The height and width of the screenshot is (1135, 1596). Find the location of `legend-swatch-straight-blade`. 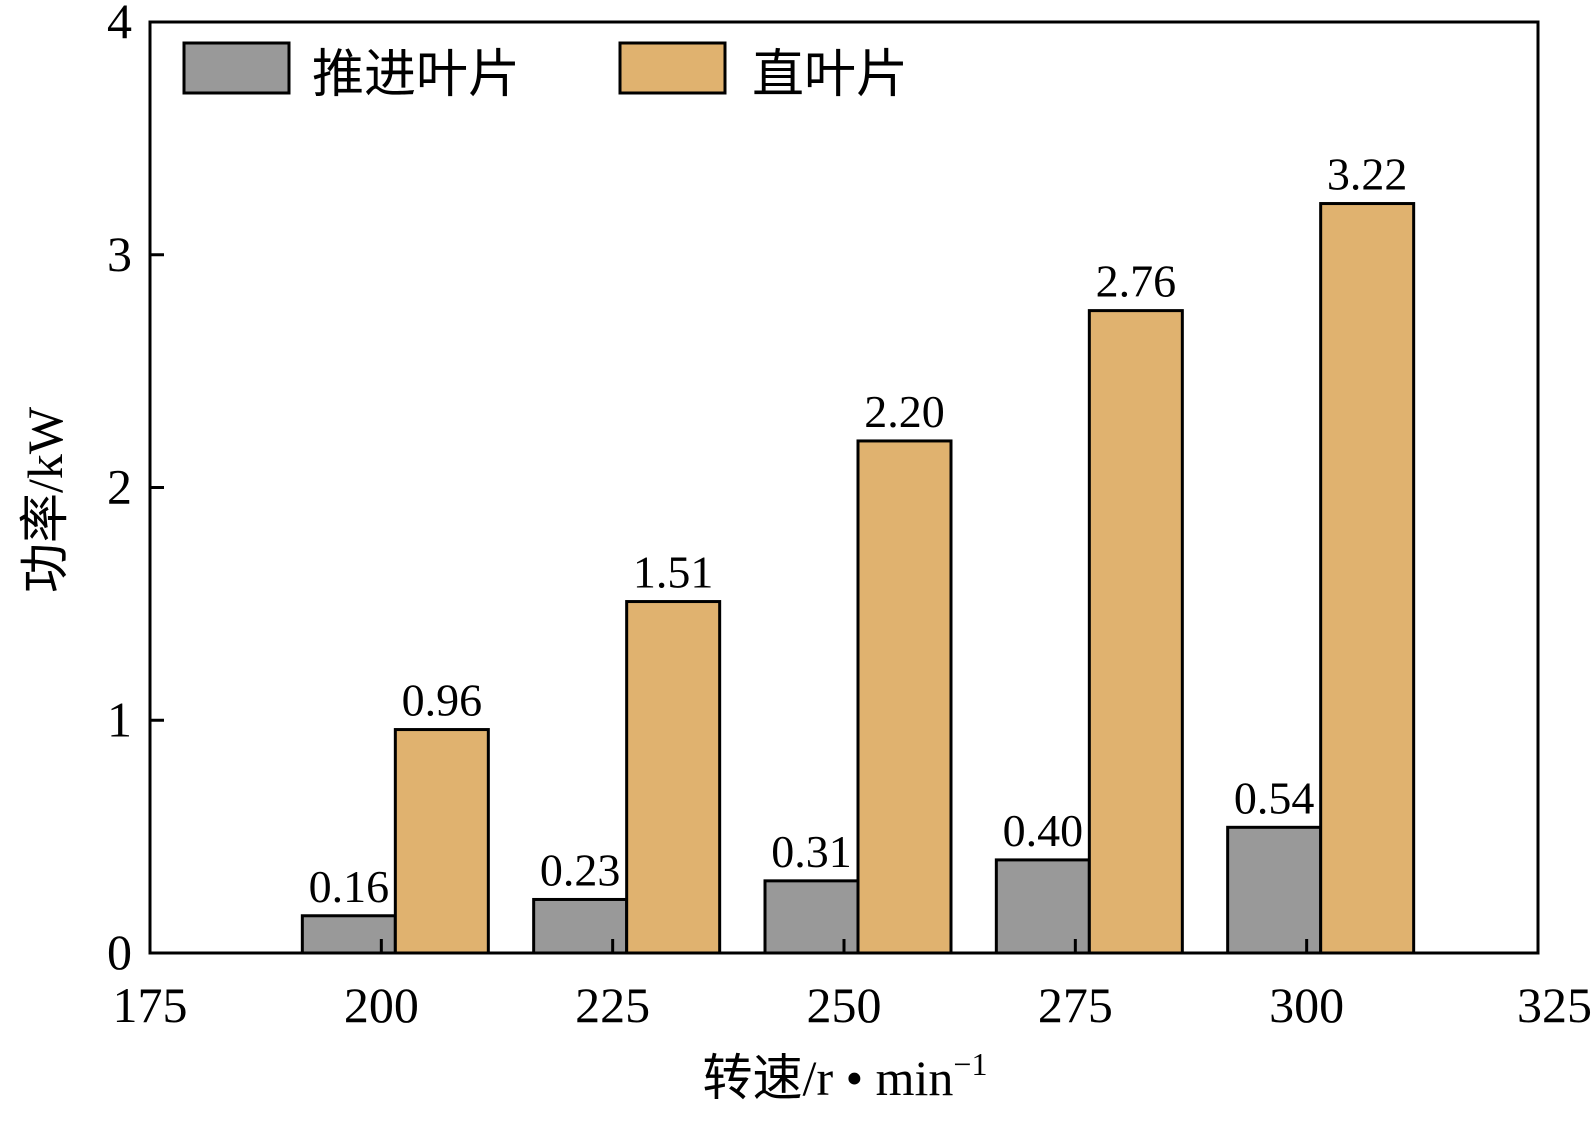

legend-swatch-straight-blade is located at coordinates (672, 68).